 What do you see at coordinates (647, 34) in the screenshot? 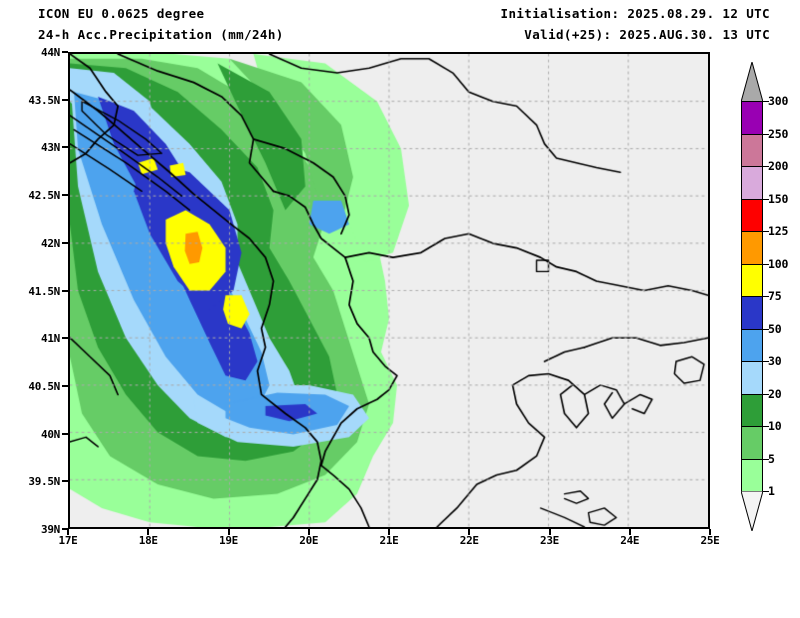
I see `valid-time-label: Valid(+25): 2025.AUG.30. 13 UTC` at bounding box center [647, 34].